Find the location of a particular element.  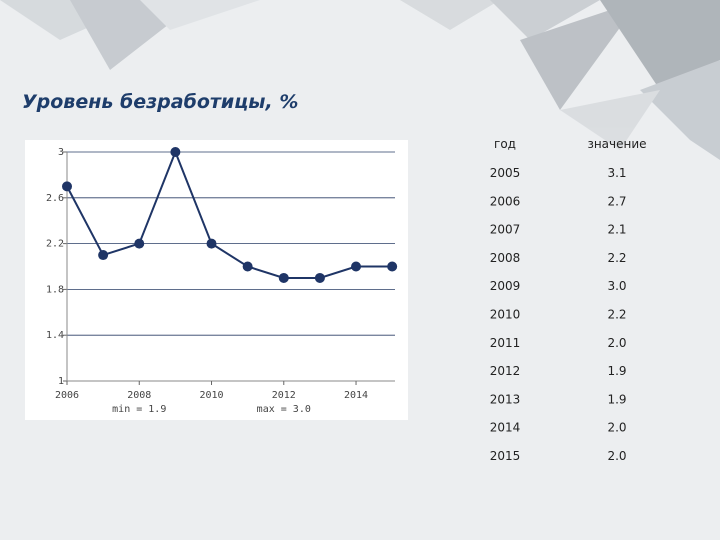

y-tick-label: 2.2 is located at coordinates (55, 244).